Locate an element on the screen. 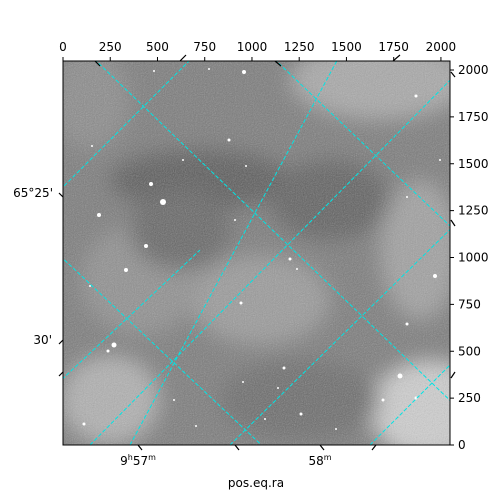 This screenshot has height=500, width=500. x-axis-title: pos.eq.ra is located at coordinates (256, 483).